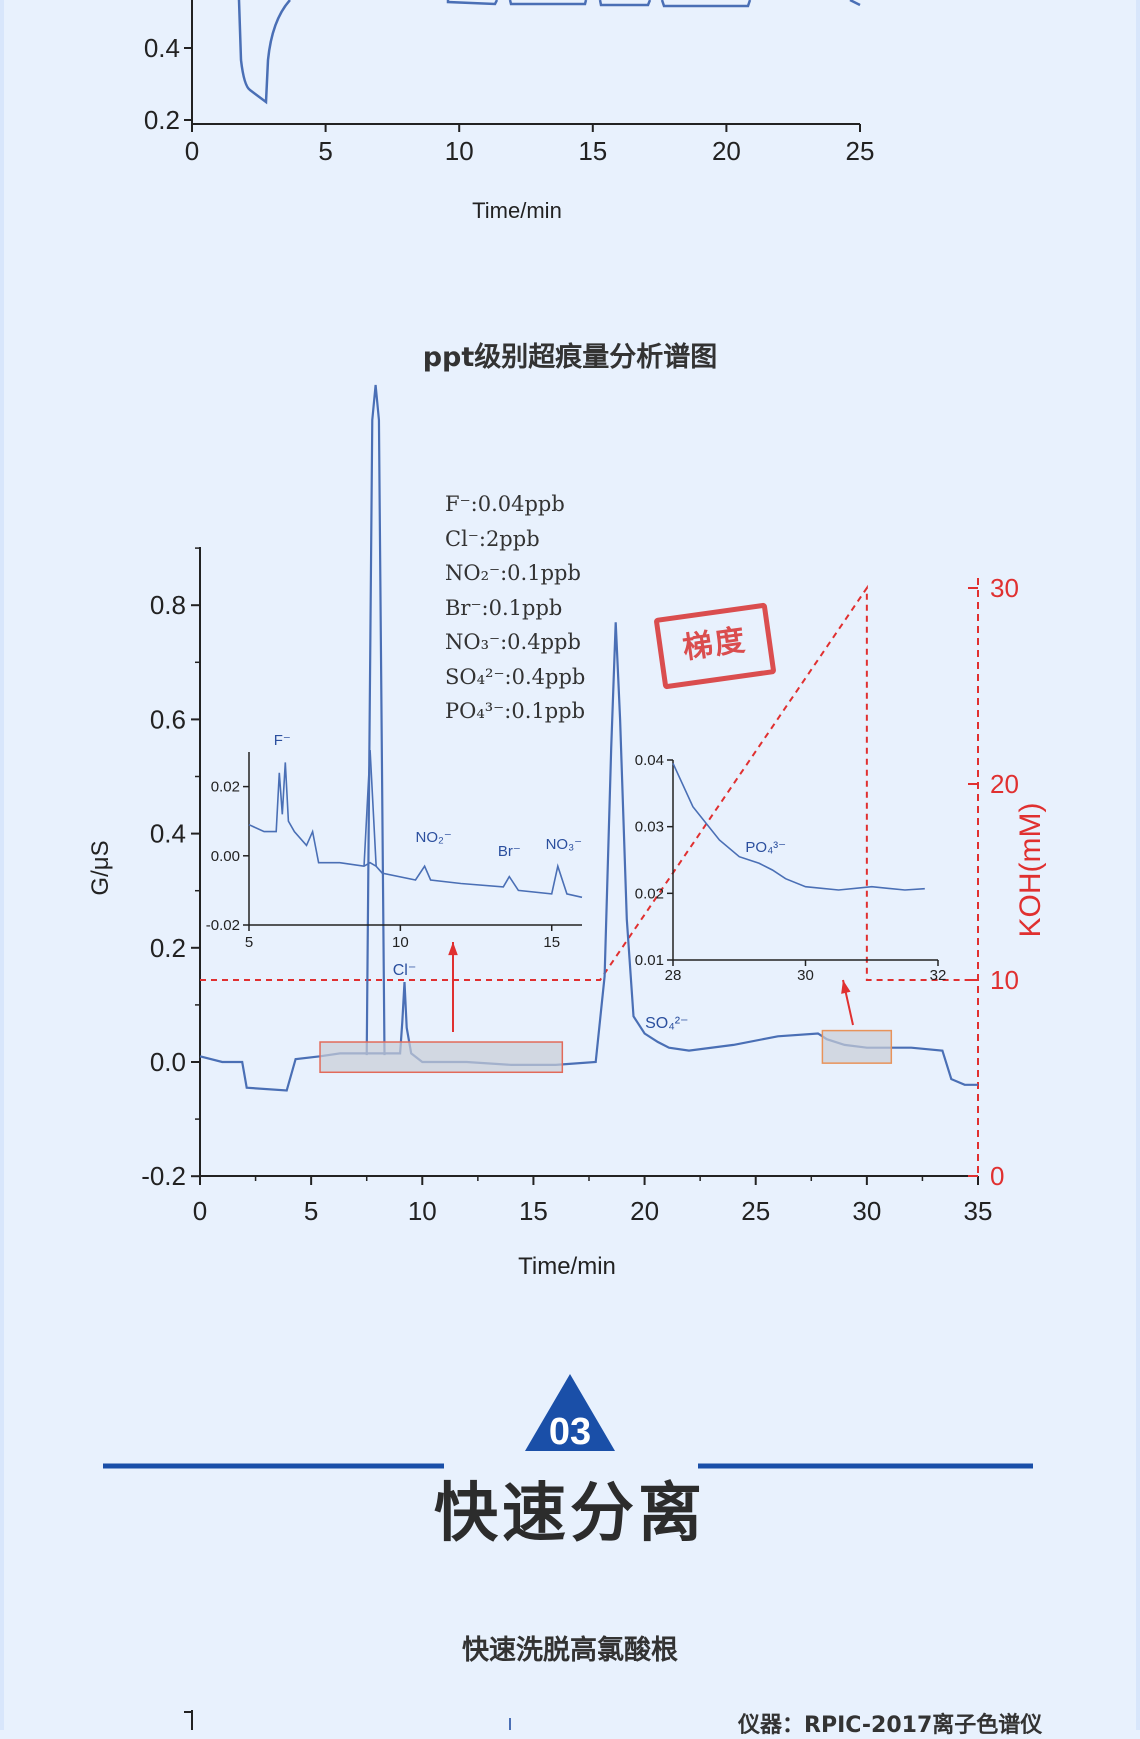 This screenshot has height=1739, width=1140. I want to click on concentration-item: F⁻:0.04ppb, so click(505, 504).